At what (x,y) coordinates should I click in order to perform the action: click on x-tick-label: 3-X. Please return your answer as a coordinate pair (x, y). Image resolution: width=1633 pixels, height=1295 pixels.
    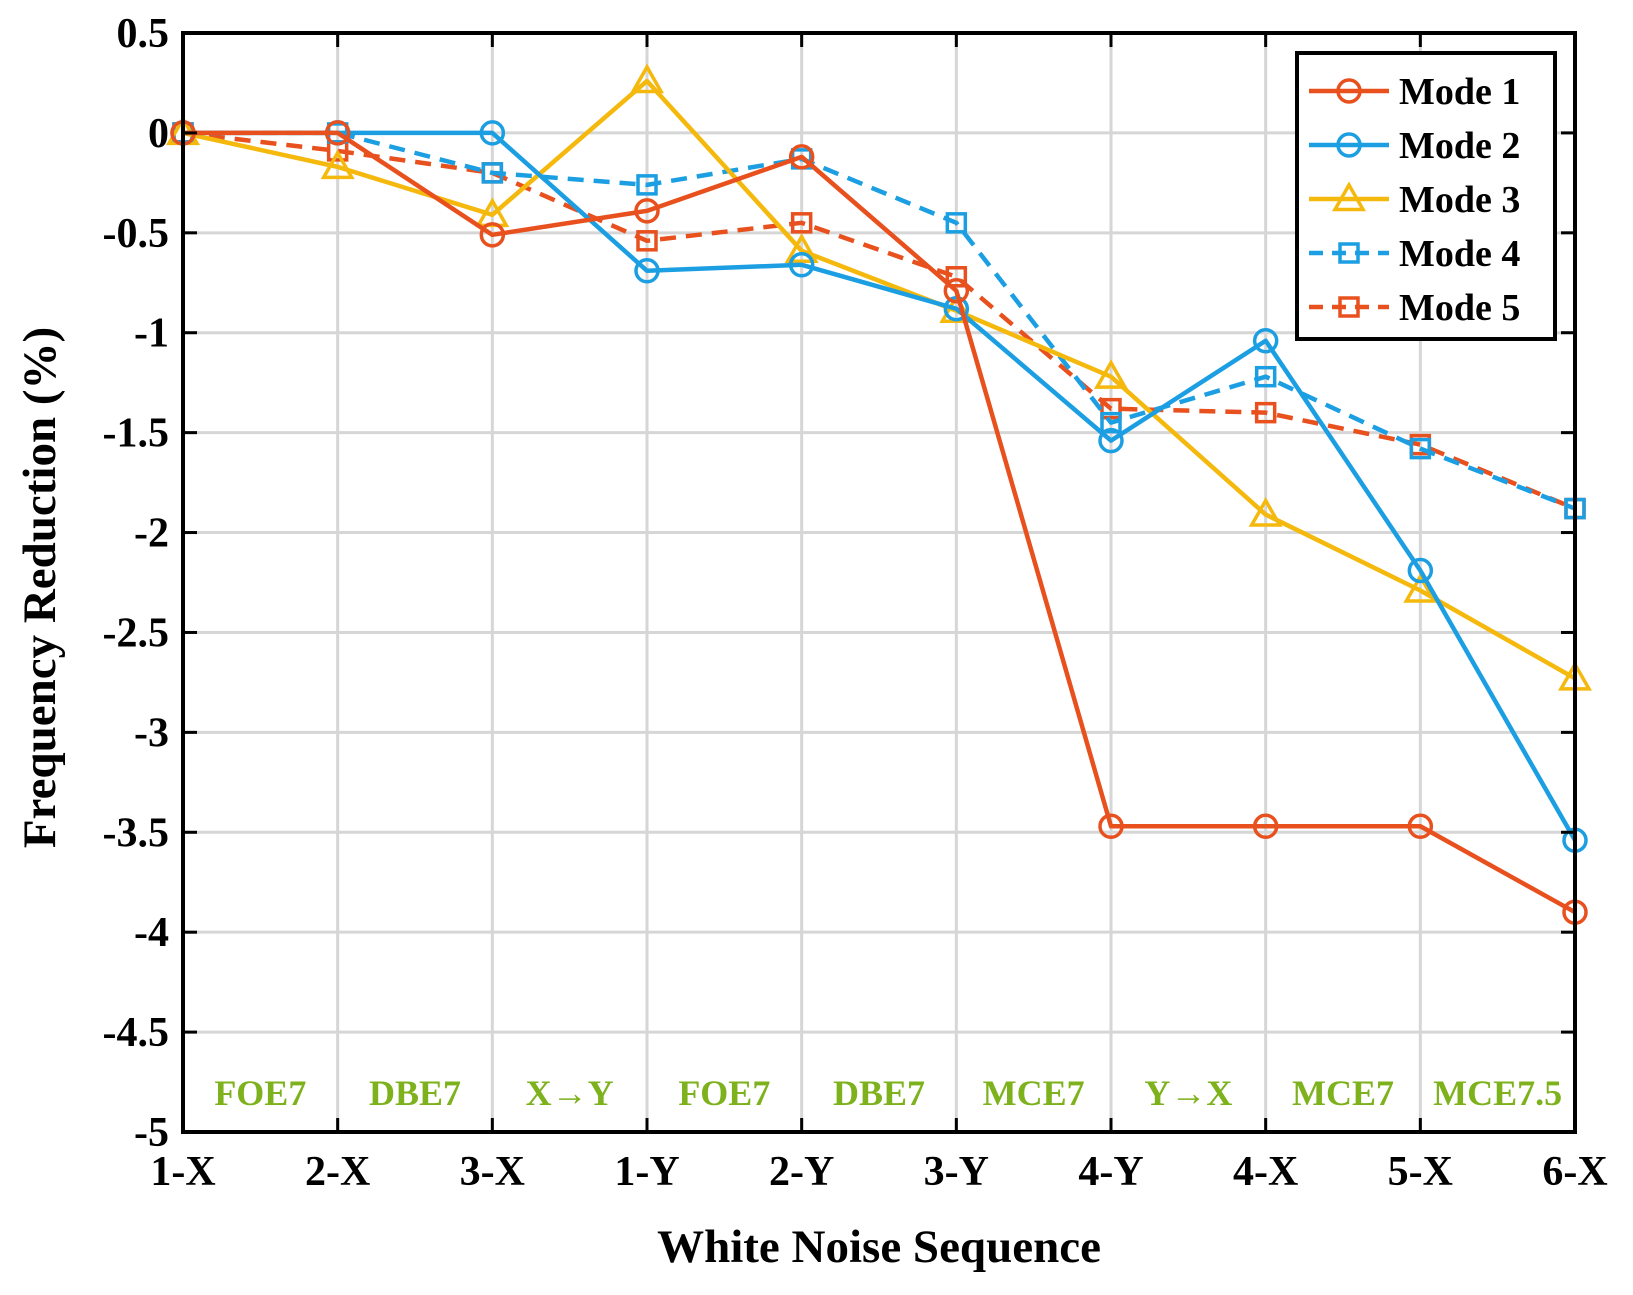
    Looking at the image, I should click on (492, 1172).